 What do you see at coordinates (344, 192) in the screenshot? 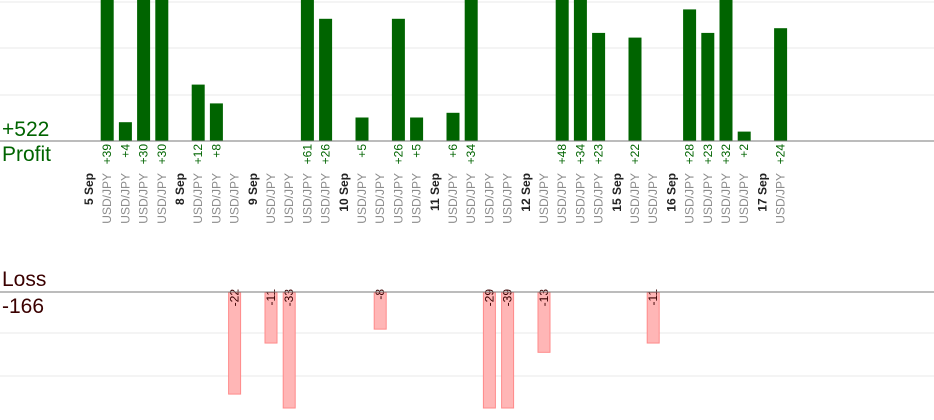
I see `date-label: 10 Sep` at bounding box center [344, 192].